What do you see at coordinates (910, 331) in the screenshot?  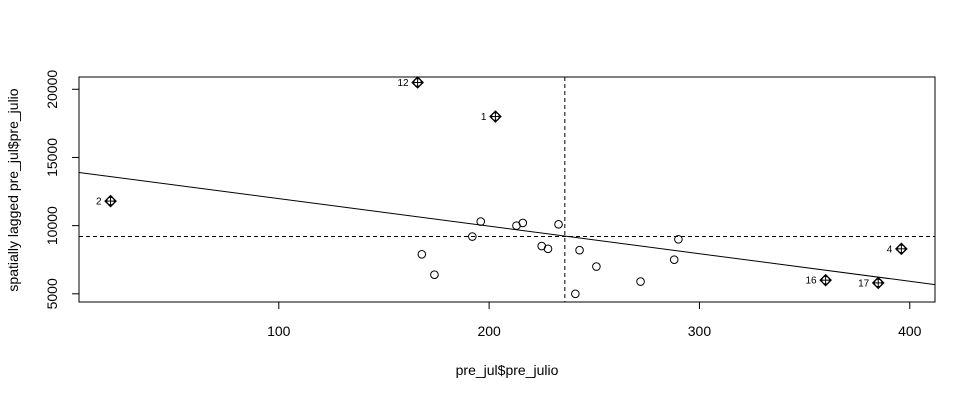 I see `x-tick-label: 400` at bounding box center [910, 331].